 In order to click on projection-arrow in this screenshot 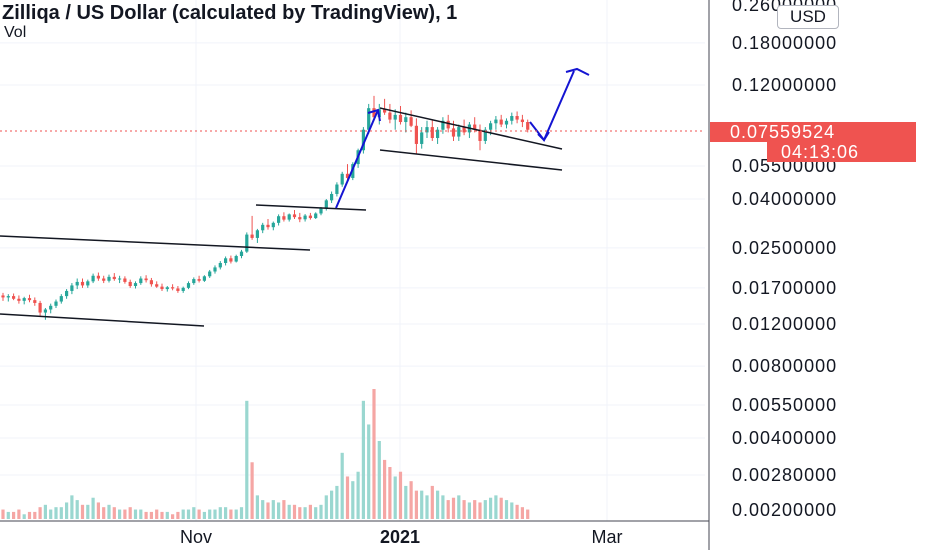, I will do `click(552, 106)`.